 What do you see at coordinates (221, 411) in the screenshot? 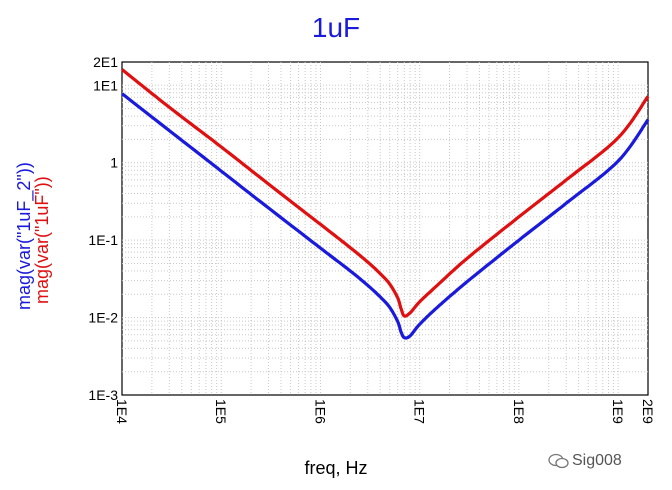
I see `x-tick-label: 1E5` at bounding box center [221, 411].